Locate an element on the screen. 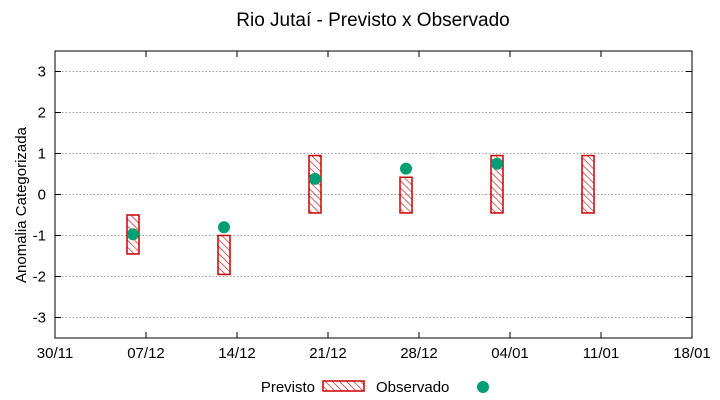 The height and width of the screenshot is (400, 720). y-axis-label: Anomalia Categorizada is located at coordinates (21, 204).